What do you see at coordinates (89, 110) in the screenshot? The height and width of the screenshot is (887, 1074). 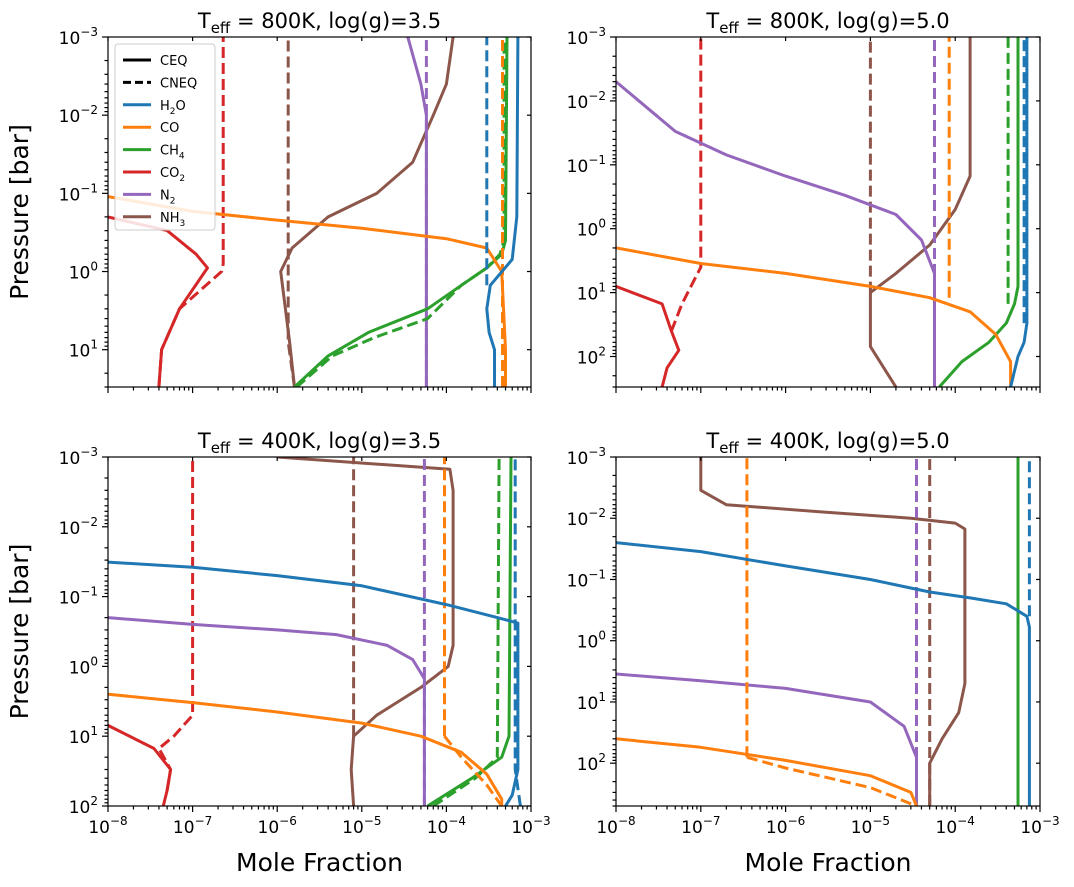 I see `y-tick-label-exp: −2` at bounding box center [89, 110].